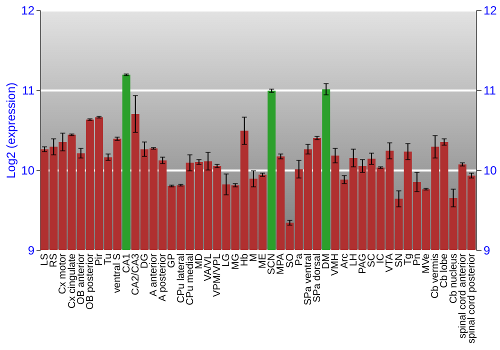 The width and height of the screenshot is (500, 350). Describe the element at coordinates (154, 274) in the screenshot. I see `x-tick-label: A anterior` at that location.